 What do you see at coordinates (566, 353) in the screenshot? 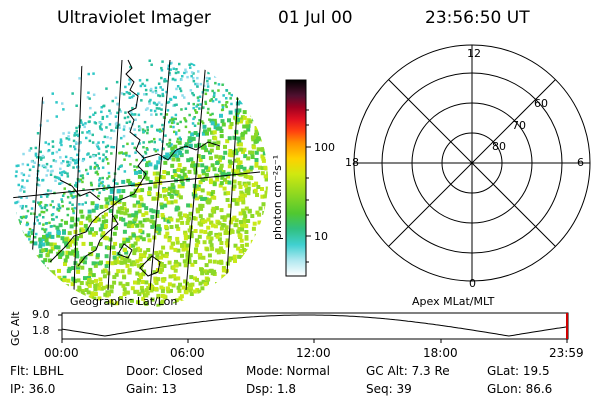
I see `altitude-xtick-2359: 23:59` at bounding box center [566, 353].